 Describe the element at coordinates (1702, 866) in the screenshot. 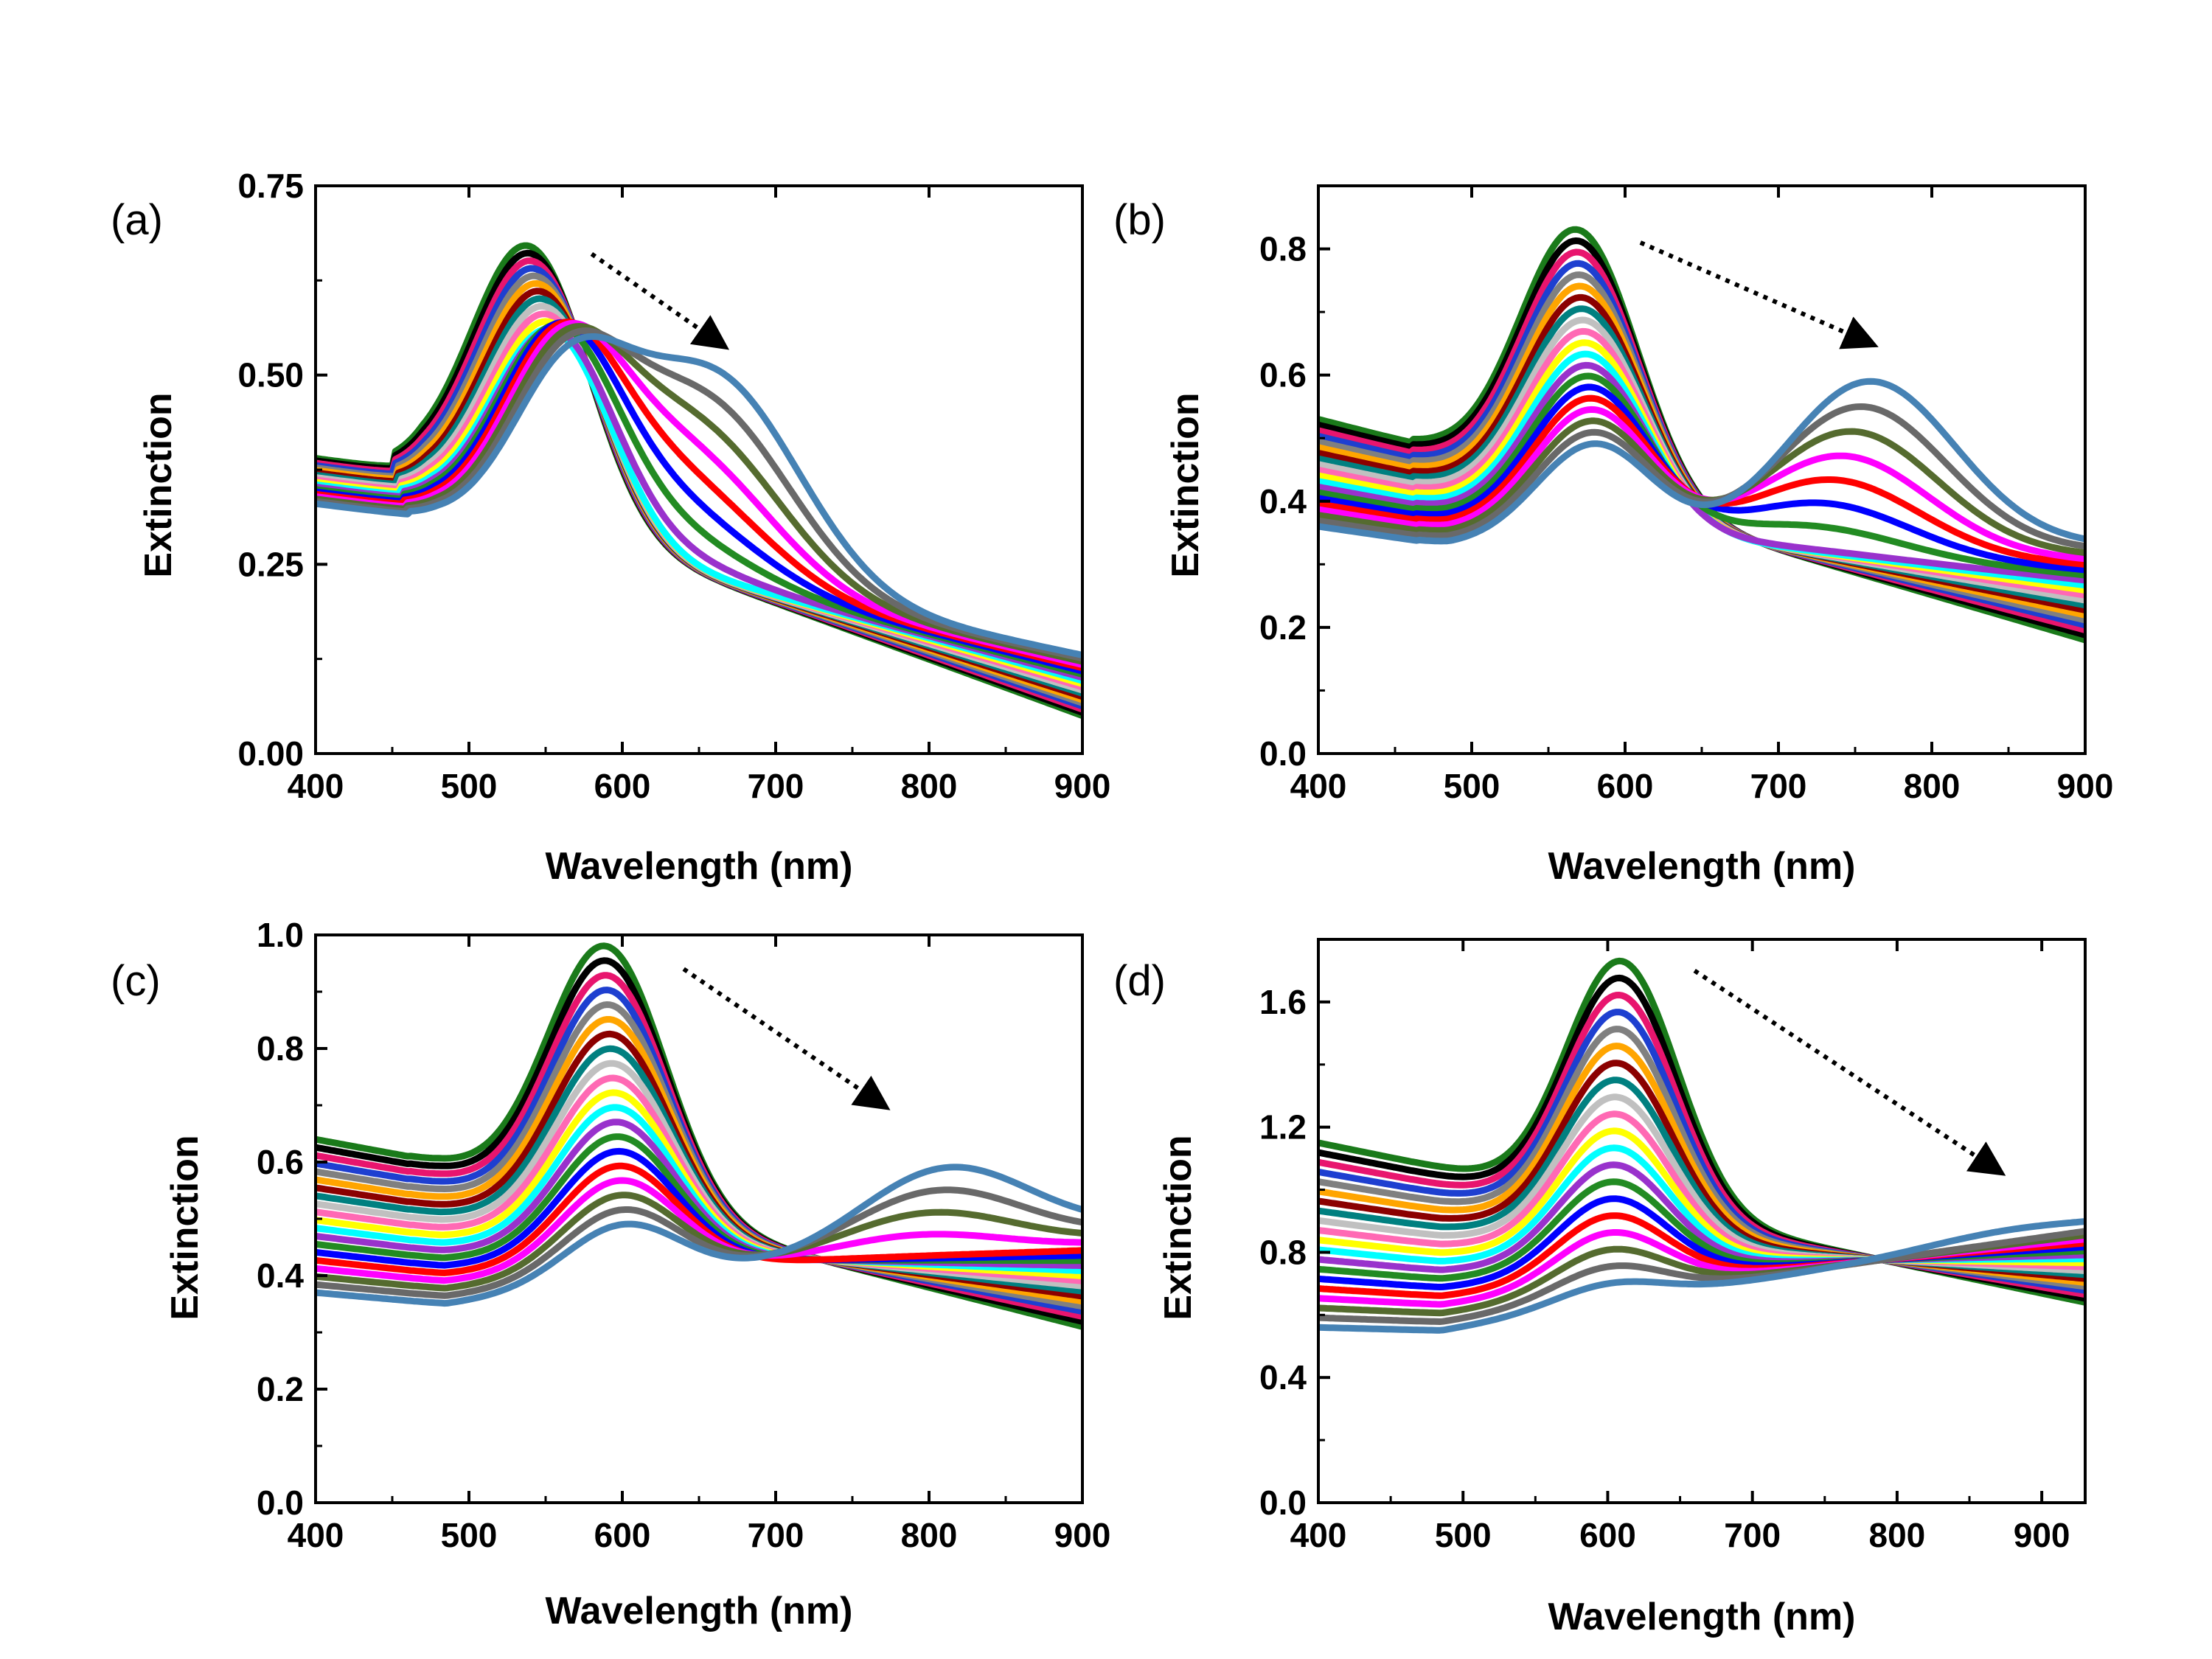

I see `x-axis-title-b: Wavelength (nm)` at that location.